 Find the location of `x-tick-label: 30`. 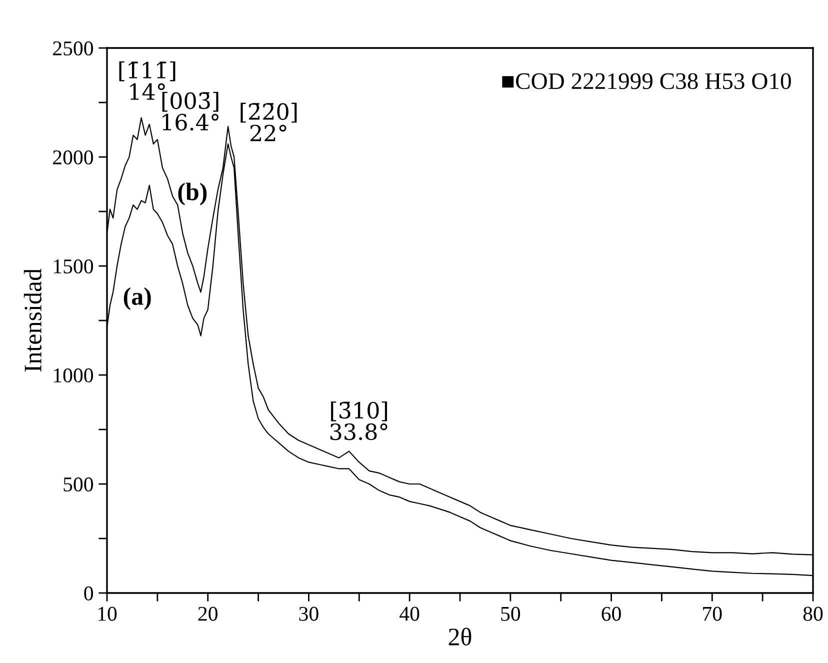

x-tick-label: 30 is located at coordinates (308, 613).